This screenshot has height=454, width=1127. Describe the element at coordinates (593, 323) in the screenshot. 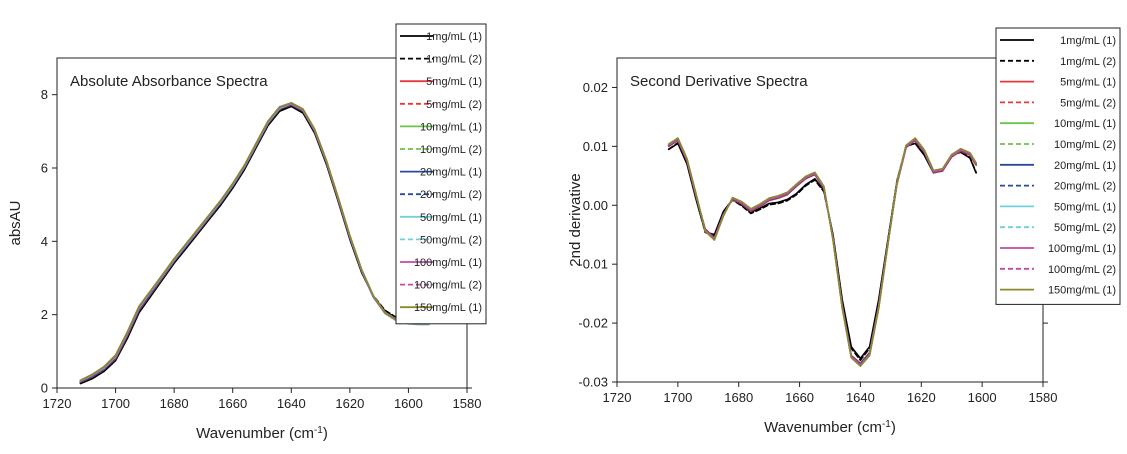

I see `y-tick-label: -0.02` at that location.